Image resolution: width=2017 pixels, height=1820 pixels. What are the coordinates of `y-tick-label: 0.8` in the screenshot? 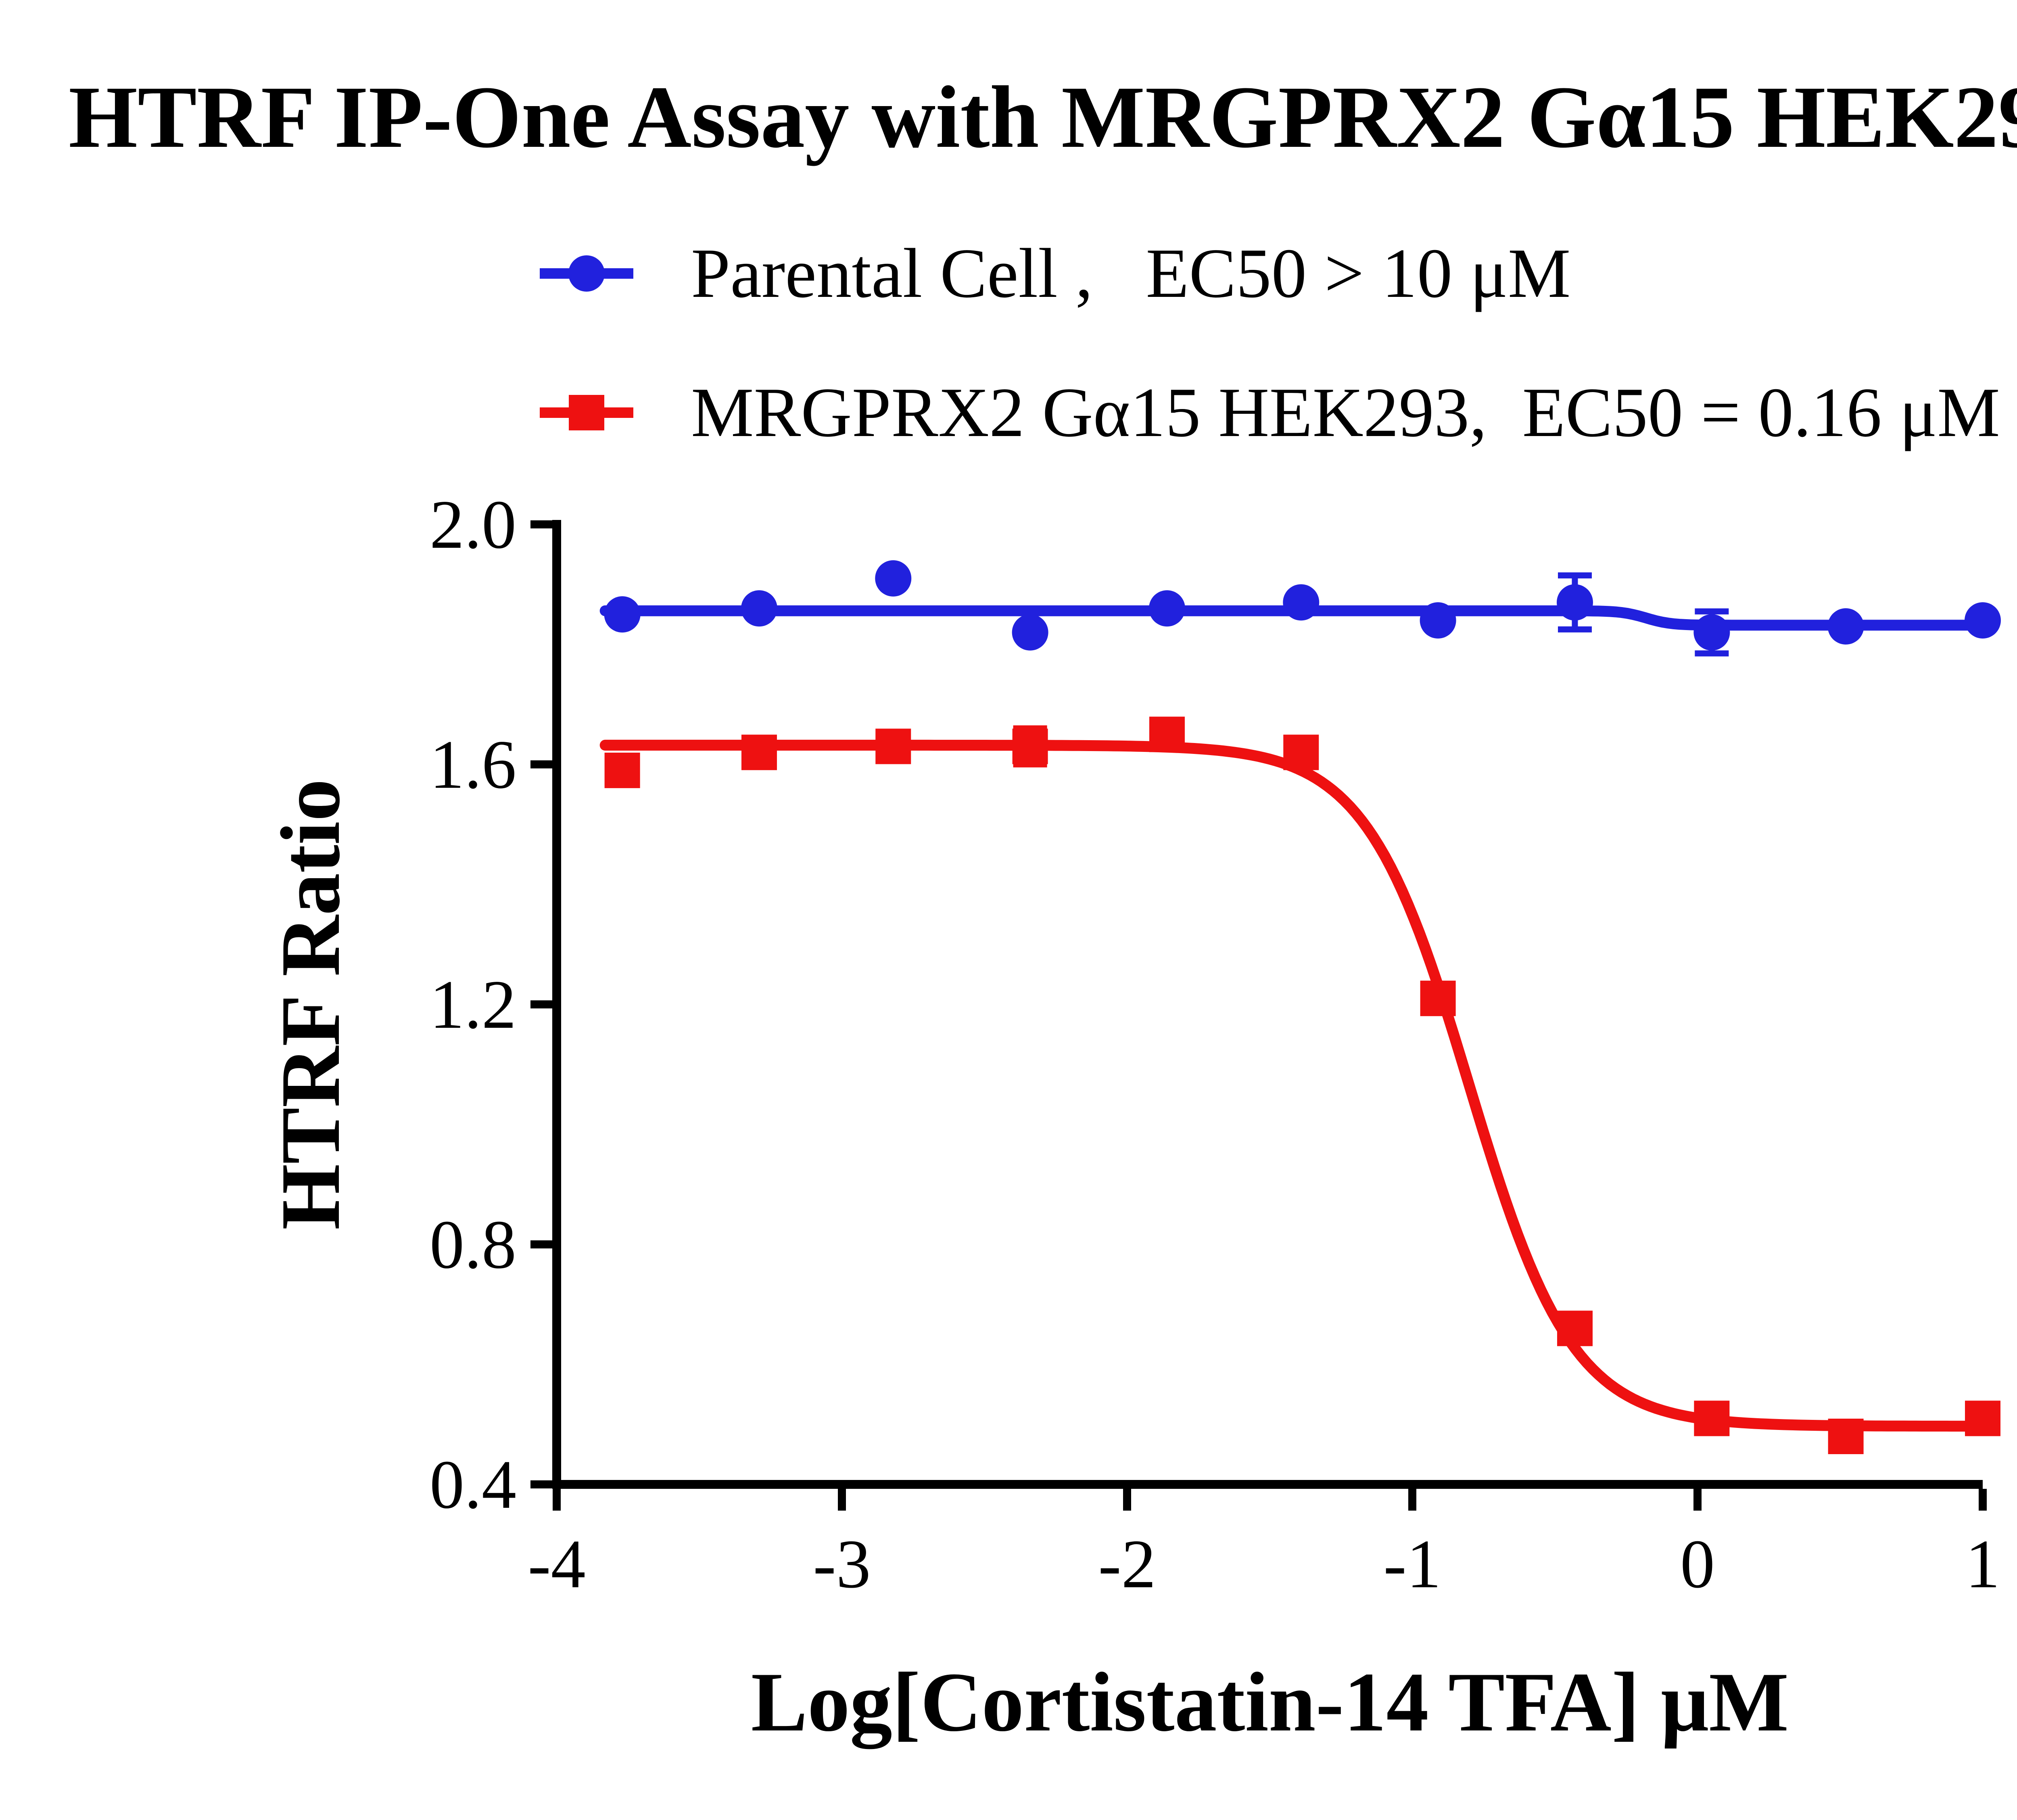 It's located at (473, 1244).